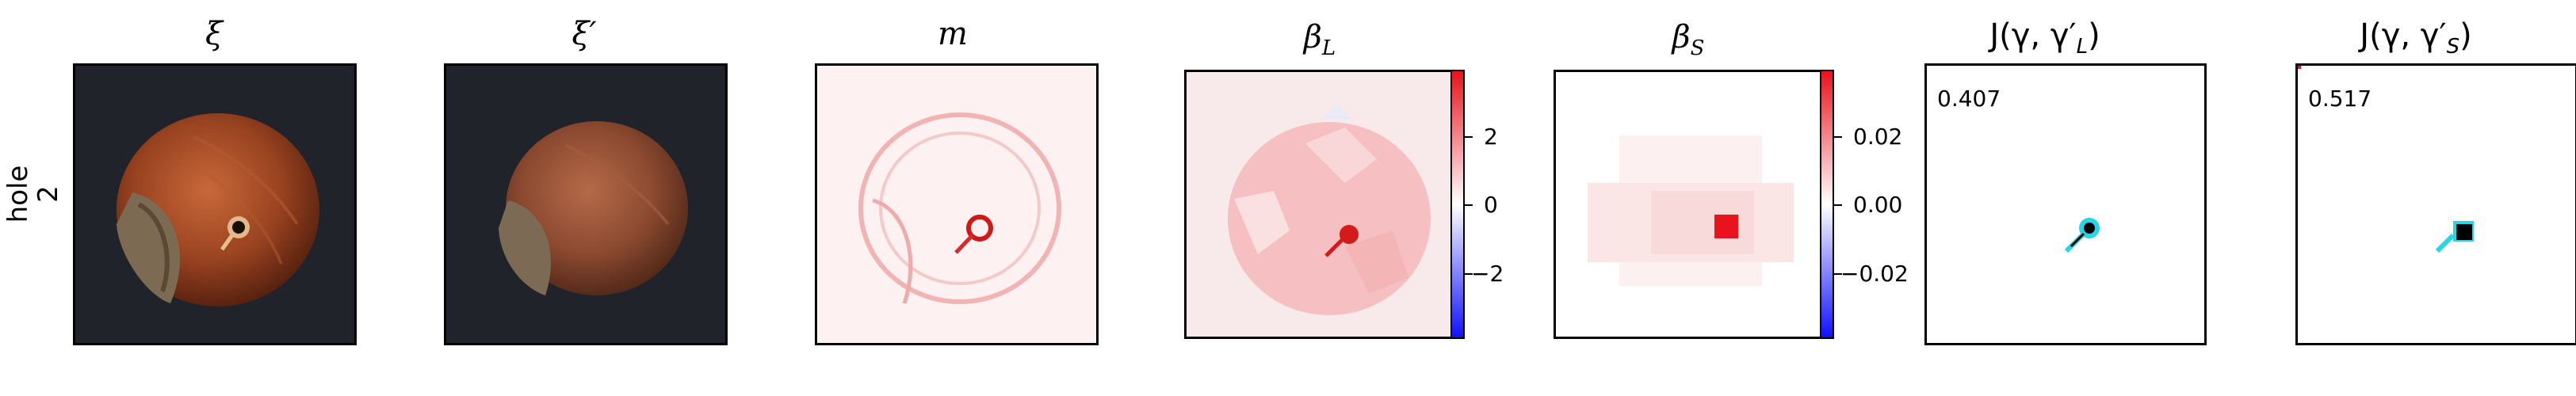  What do you see at coordinates (1878, 137) in the screenshot?
I see `colorbar-beta-s-tick: 0.02` at bounding box center [1878, 137].